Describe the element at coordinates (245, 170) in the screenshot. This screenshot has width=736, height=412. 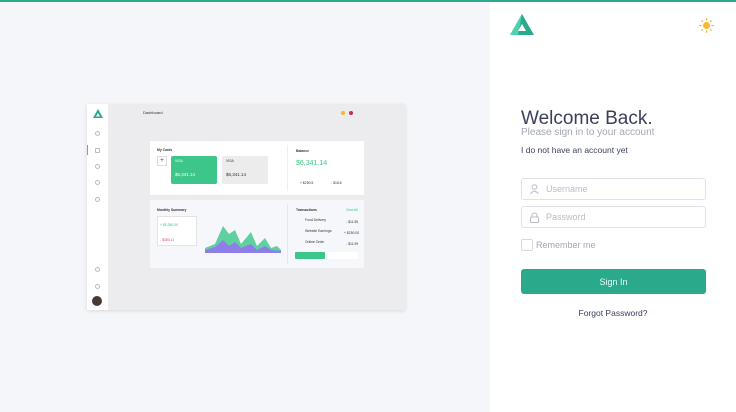
I see `card-gray: VISA $6,341.14` at that location.